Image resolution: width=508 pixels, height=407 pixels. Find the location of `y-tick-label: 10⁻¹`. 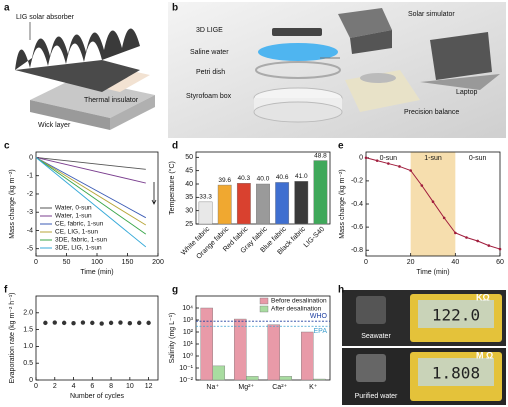

y-tick-label: 10⁻¹ is located at coordinates (186, 368).